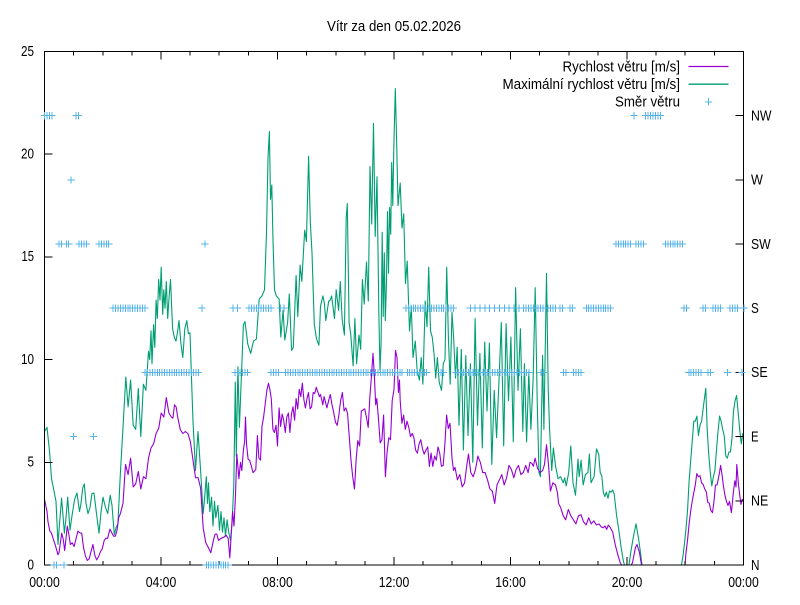  I want to click on svg-text: 20, so click(27, 155).